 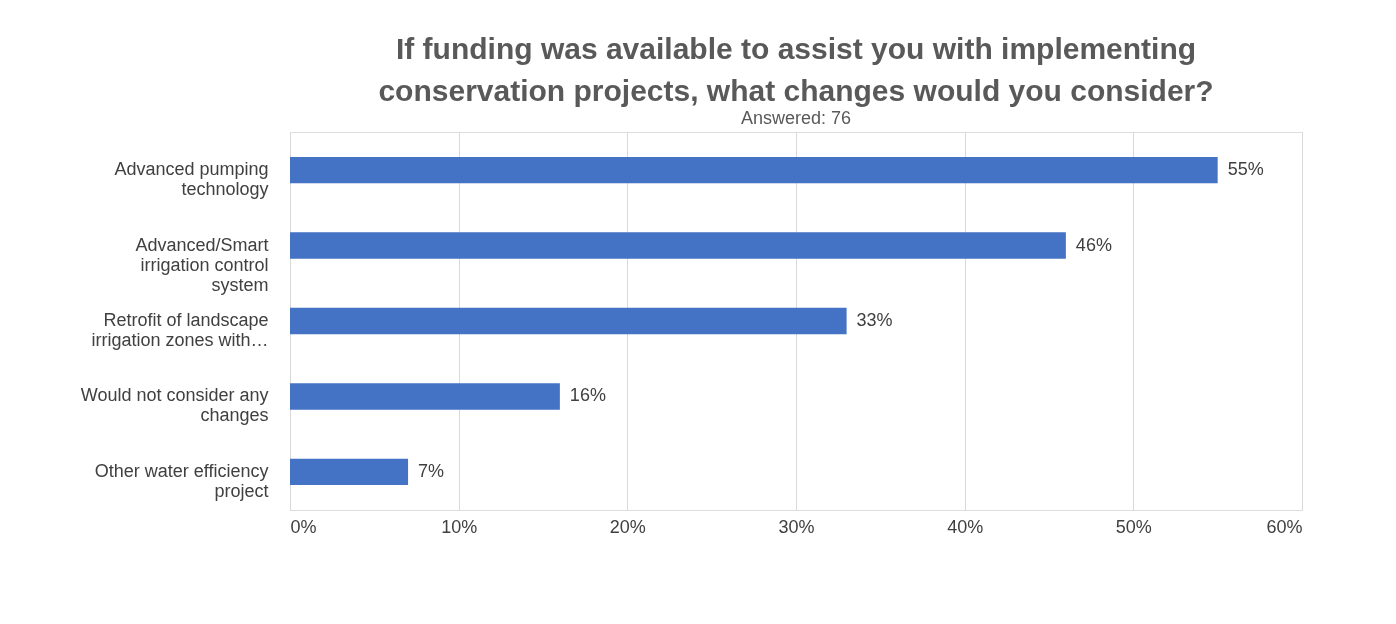 What do you see at coordinates (796, 118) in the screenshot?
I see `chart-subtitle: Answered: 76` at bounding box center [796, 118].